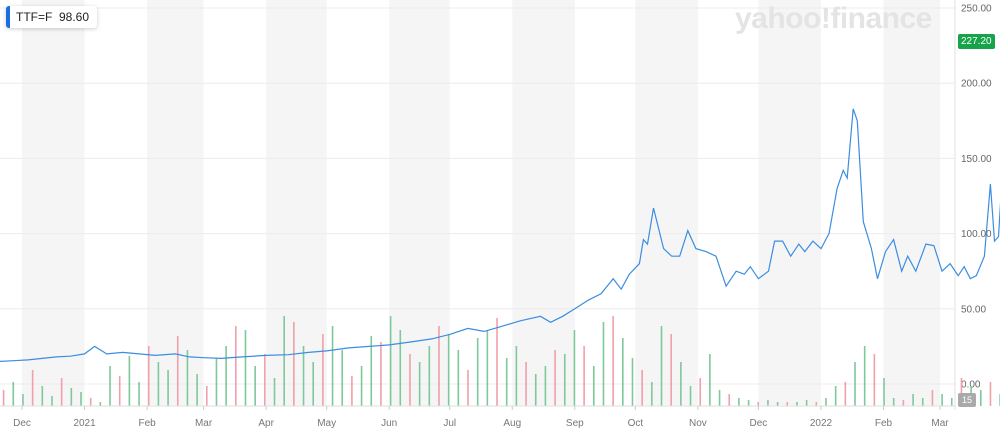  What do you see at coordinates (575, 423) in the screenshot?
I see `x-tick-label: Sep` at bounding box center [575, 423].